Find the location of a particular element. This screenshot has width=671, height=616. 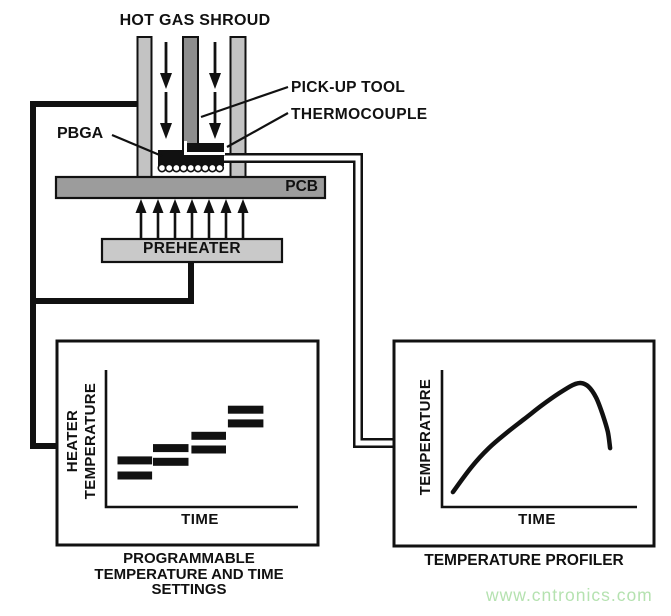

pick-up-tool-shaft is located at coordinates (190, 93).